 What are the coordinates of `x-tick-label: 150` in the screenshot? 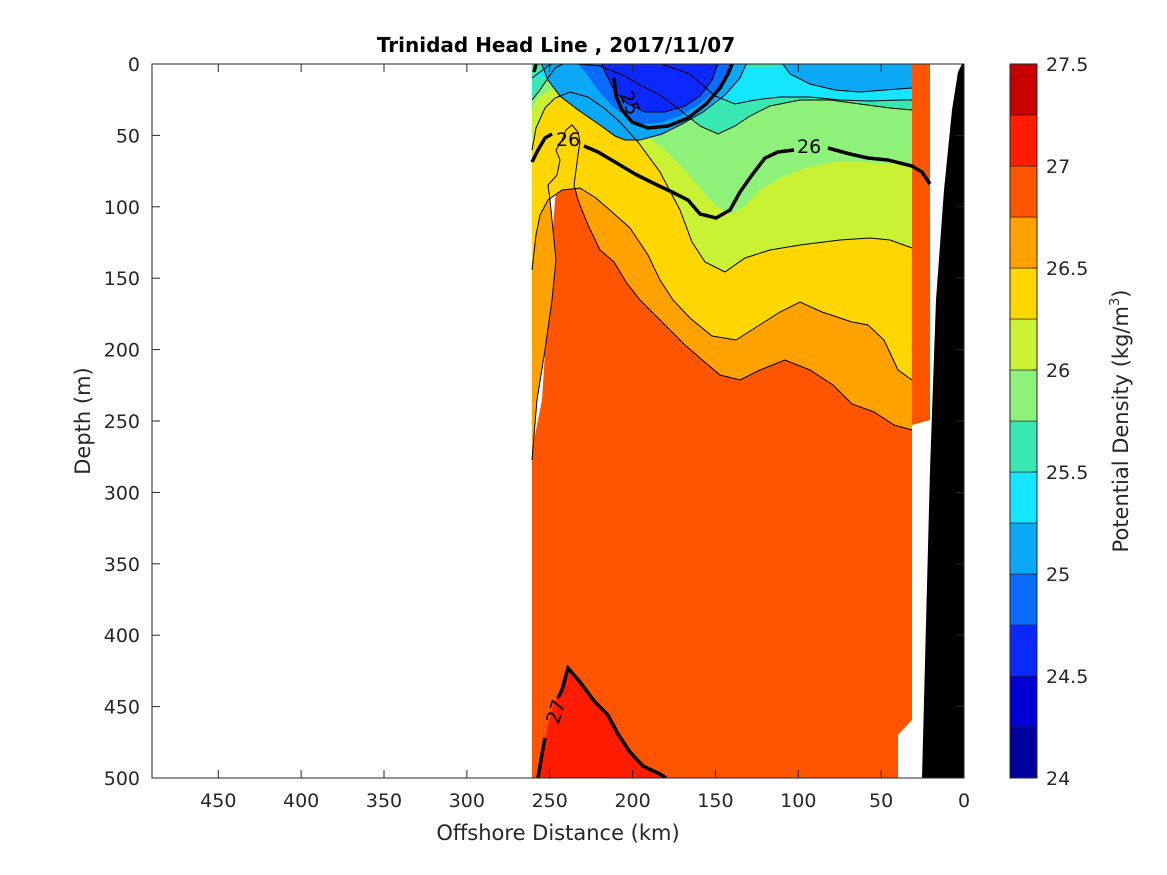 It's located at (715, 801).